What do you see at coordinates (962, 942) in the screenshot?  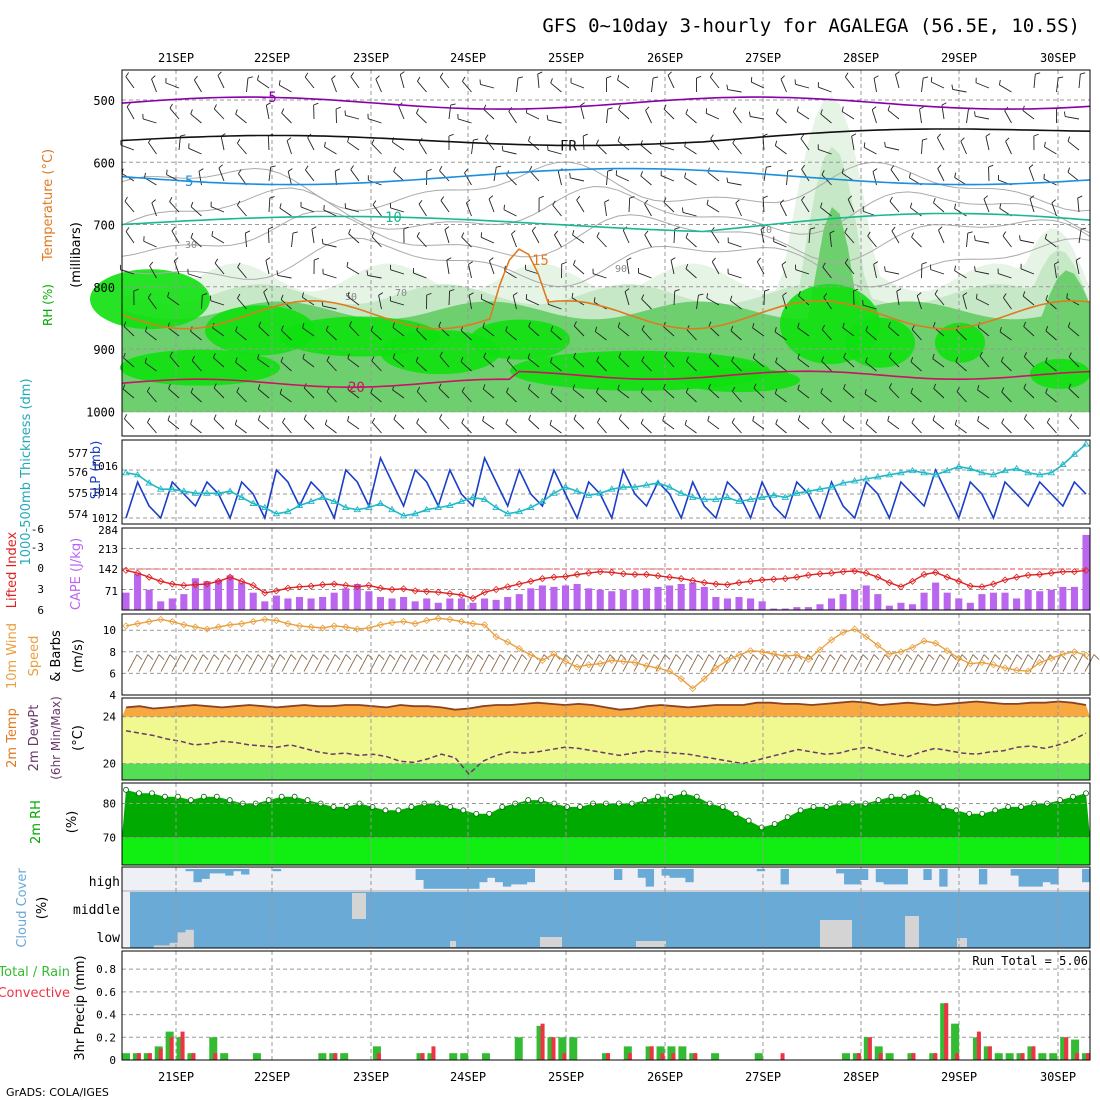 I see `cloud-patch` at bounding box center [962, 942].